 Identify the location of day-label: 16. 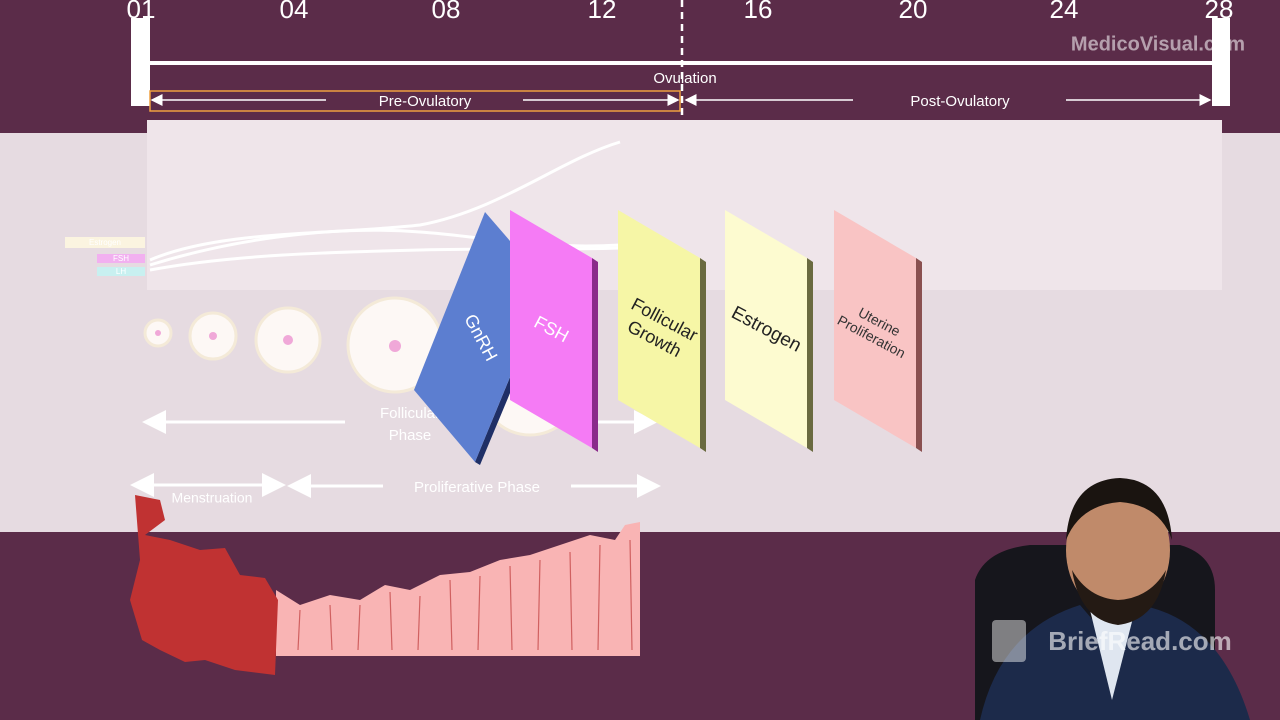
(758, 12).